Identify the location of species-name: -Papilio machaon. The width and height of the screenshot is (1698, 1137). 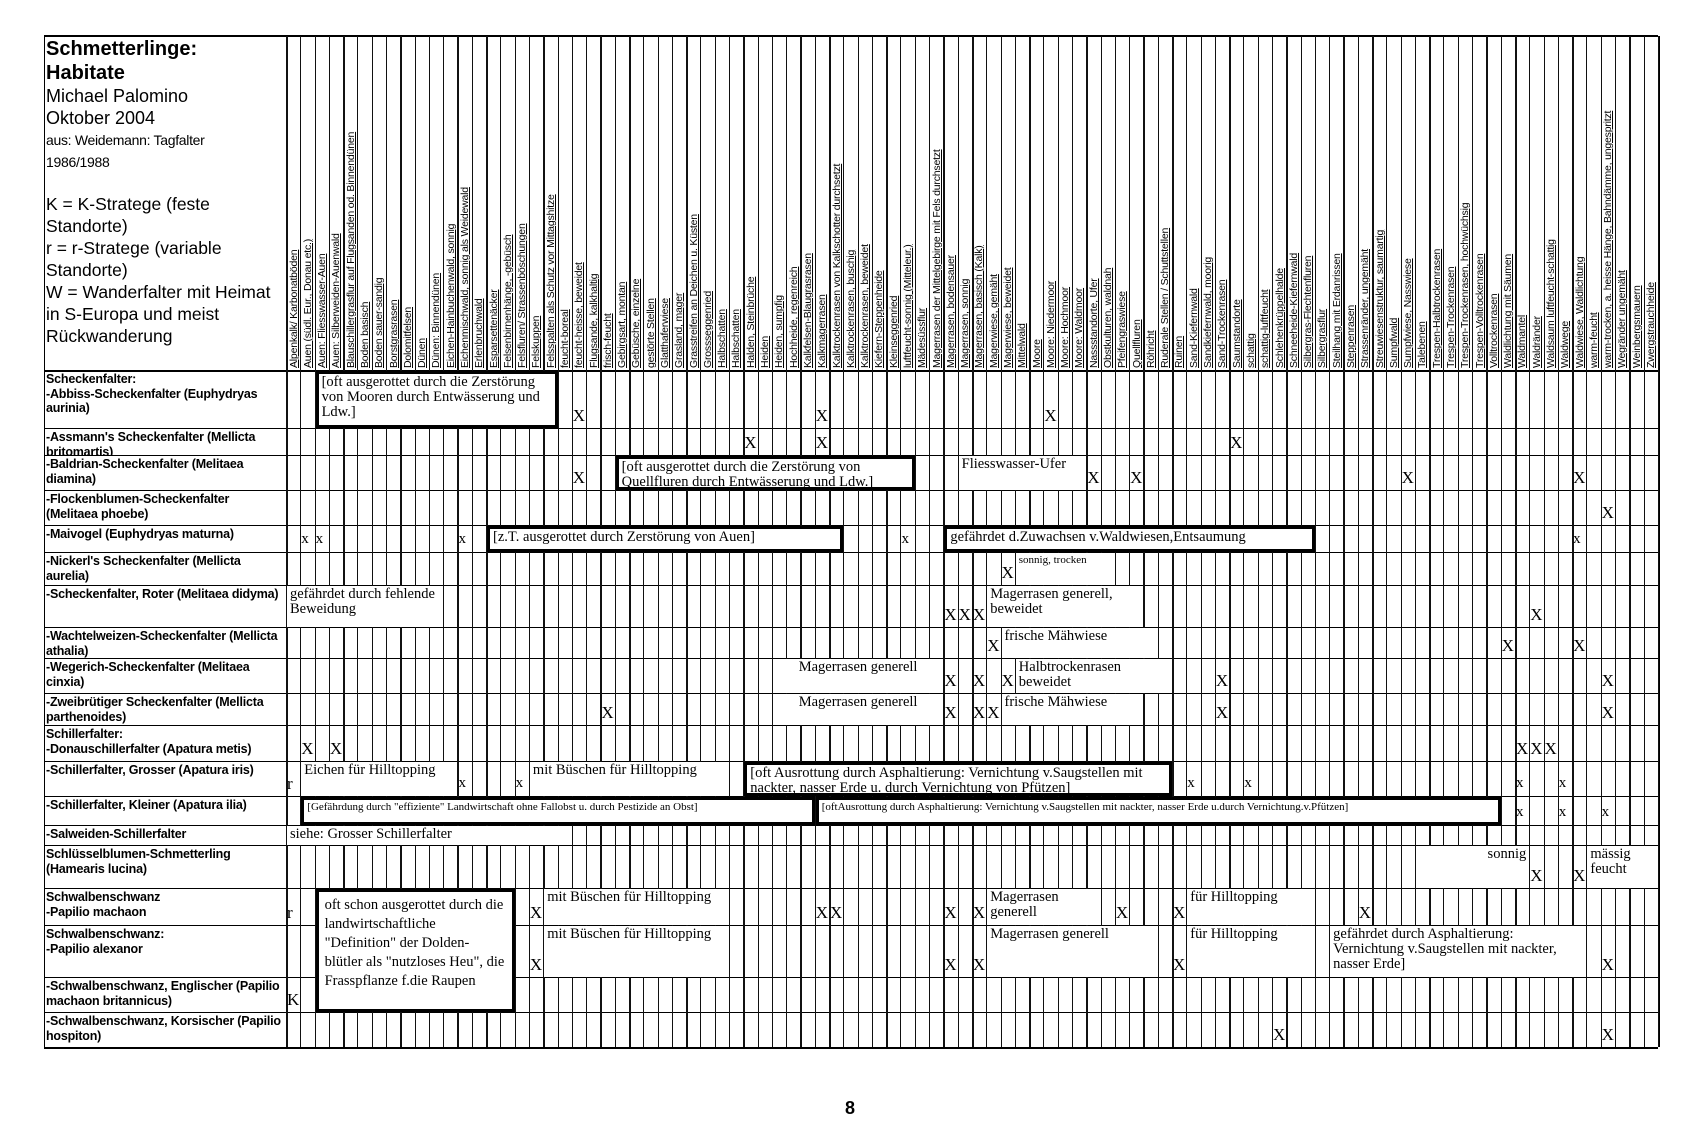
(96, 911).